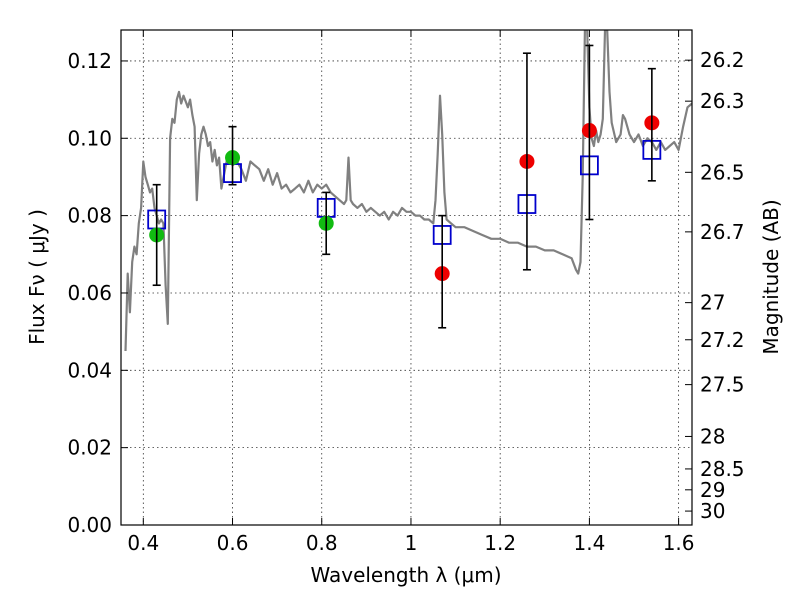 The height and width of the screenshot is (600, 800). Describe the element at coordinates (712, 436) in the screenshot. I see `y-right-tick-label: 28` at that location.